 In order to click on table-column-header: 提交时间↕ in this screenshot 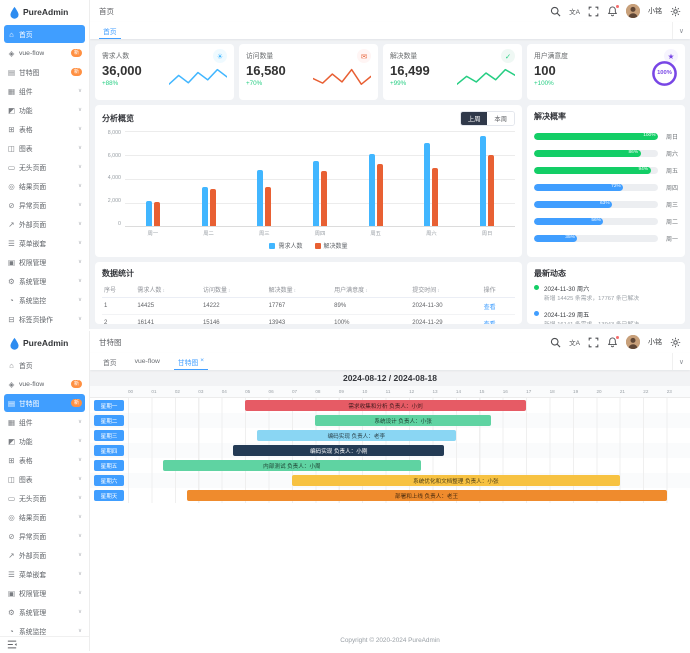, I will do `click(446, 290)`.